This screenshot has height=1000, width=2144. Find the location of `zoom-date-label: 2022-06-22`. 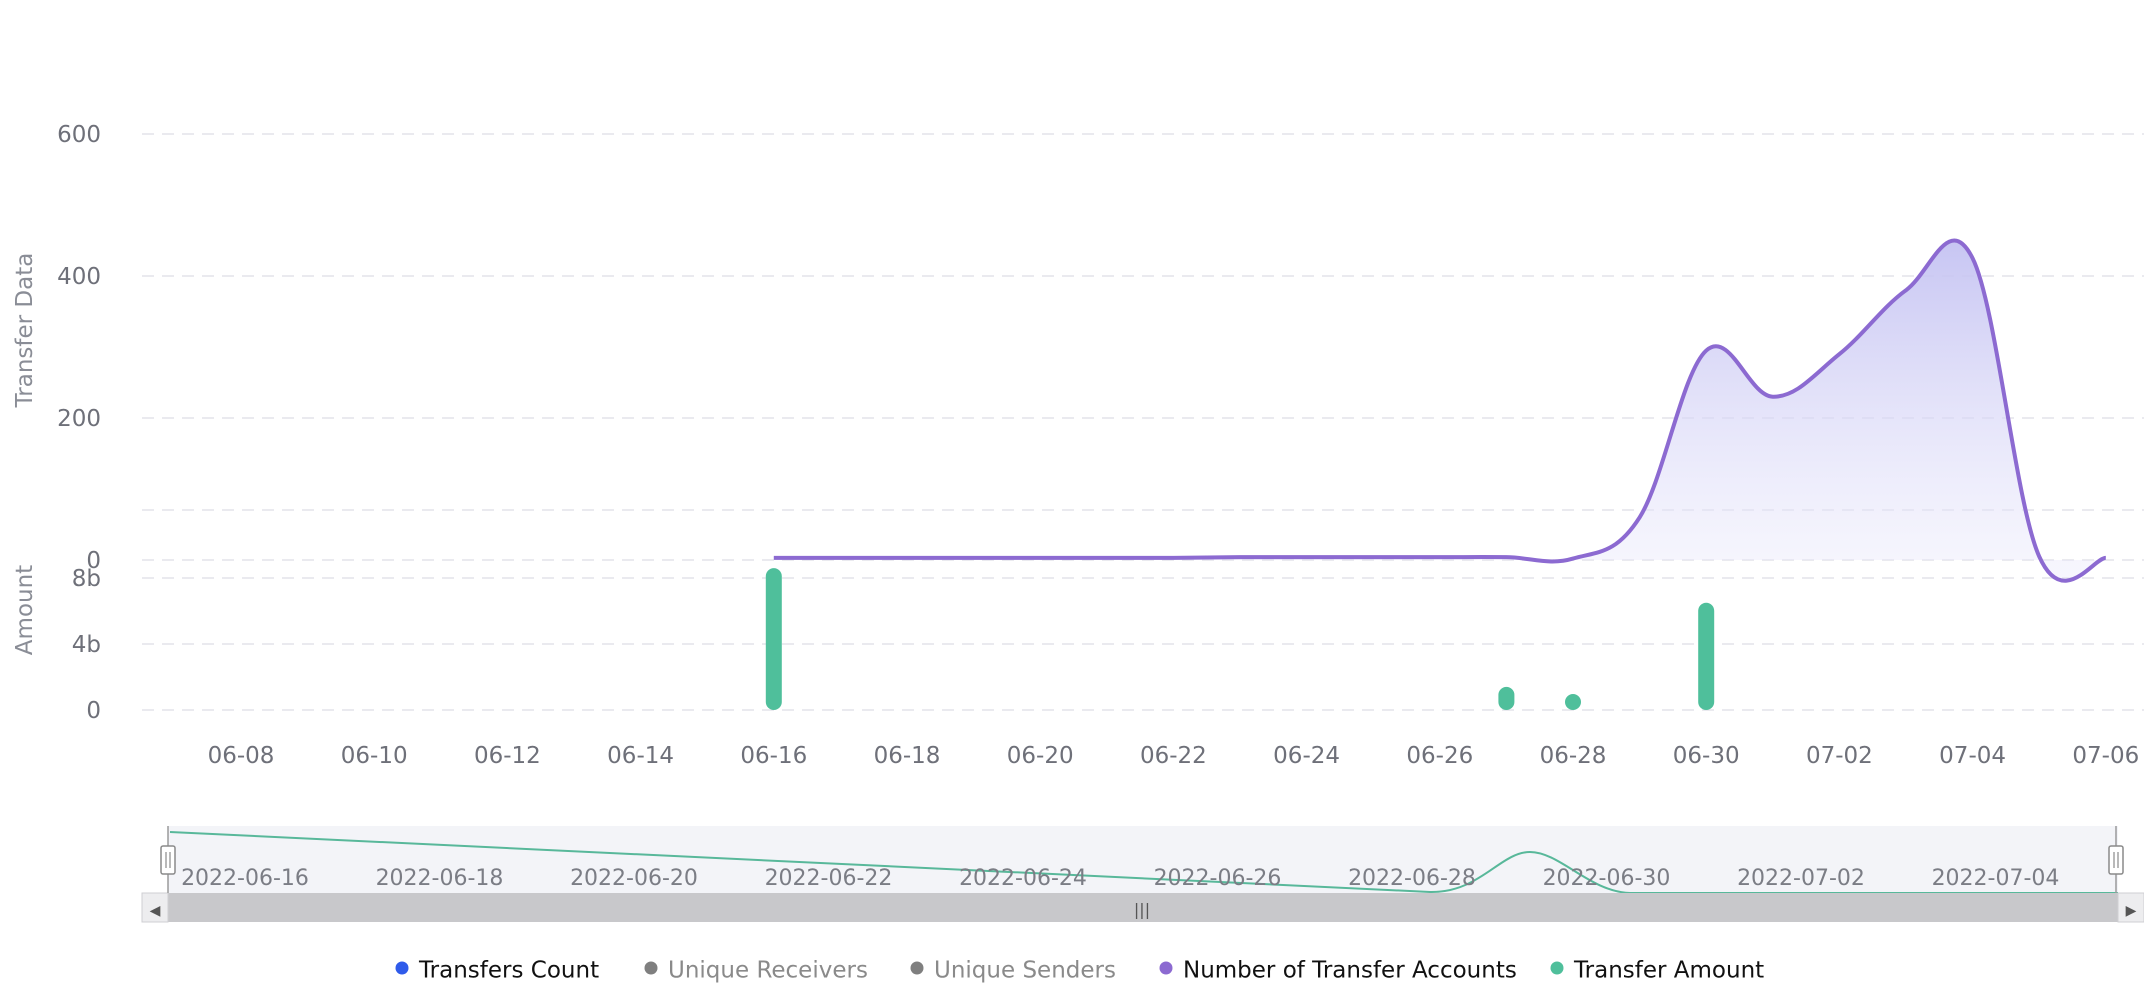

zoom-date-label: 2022-06-22 is located at coordinates (829, 878).